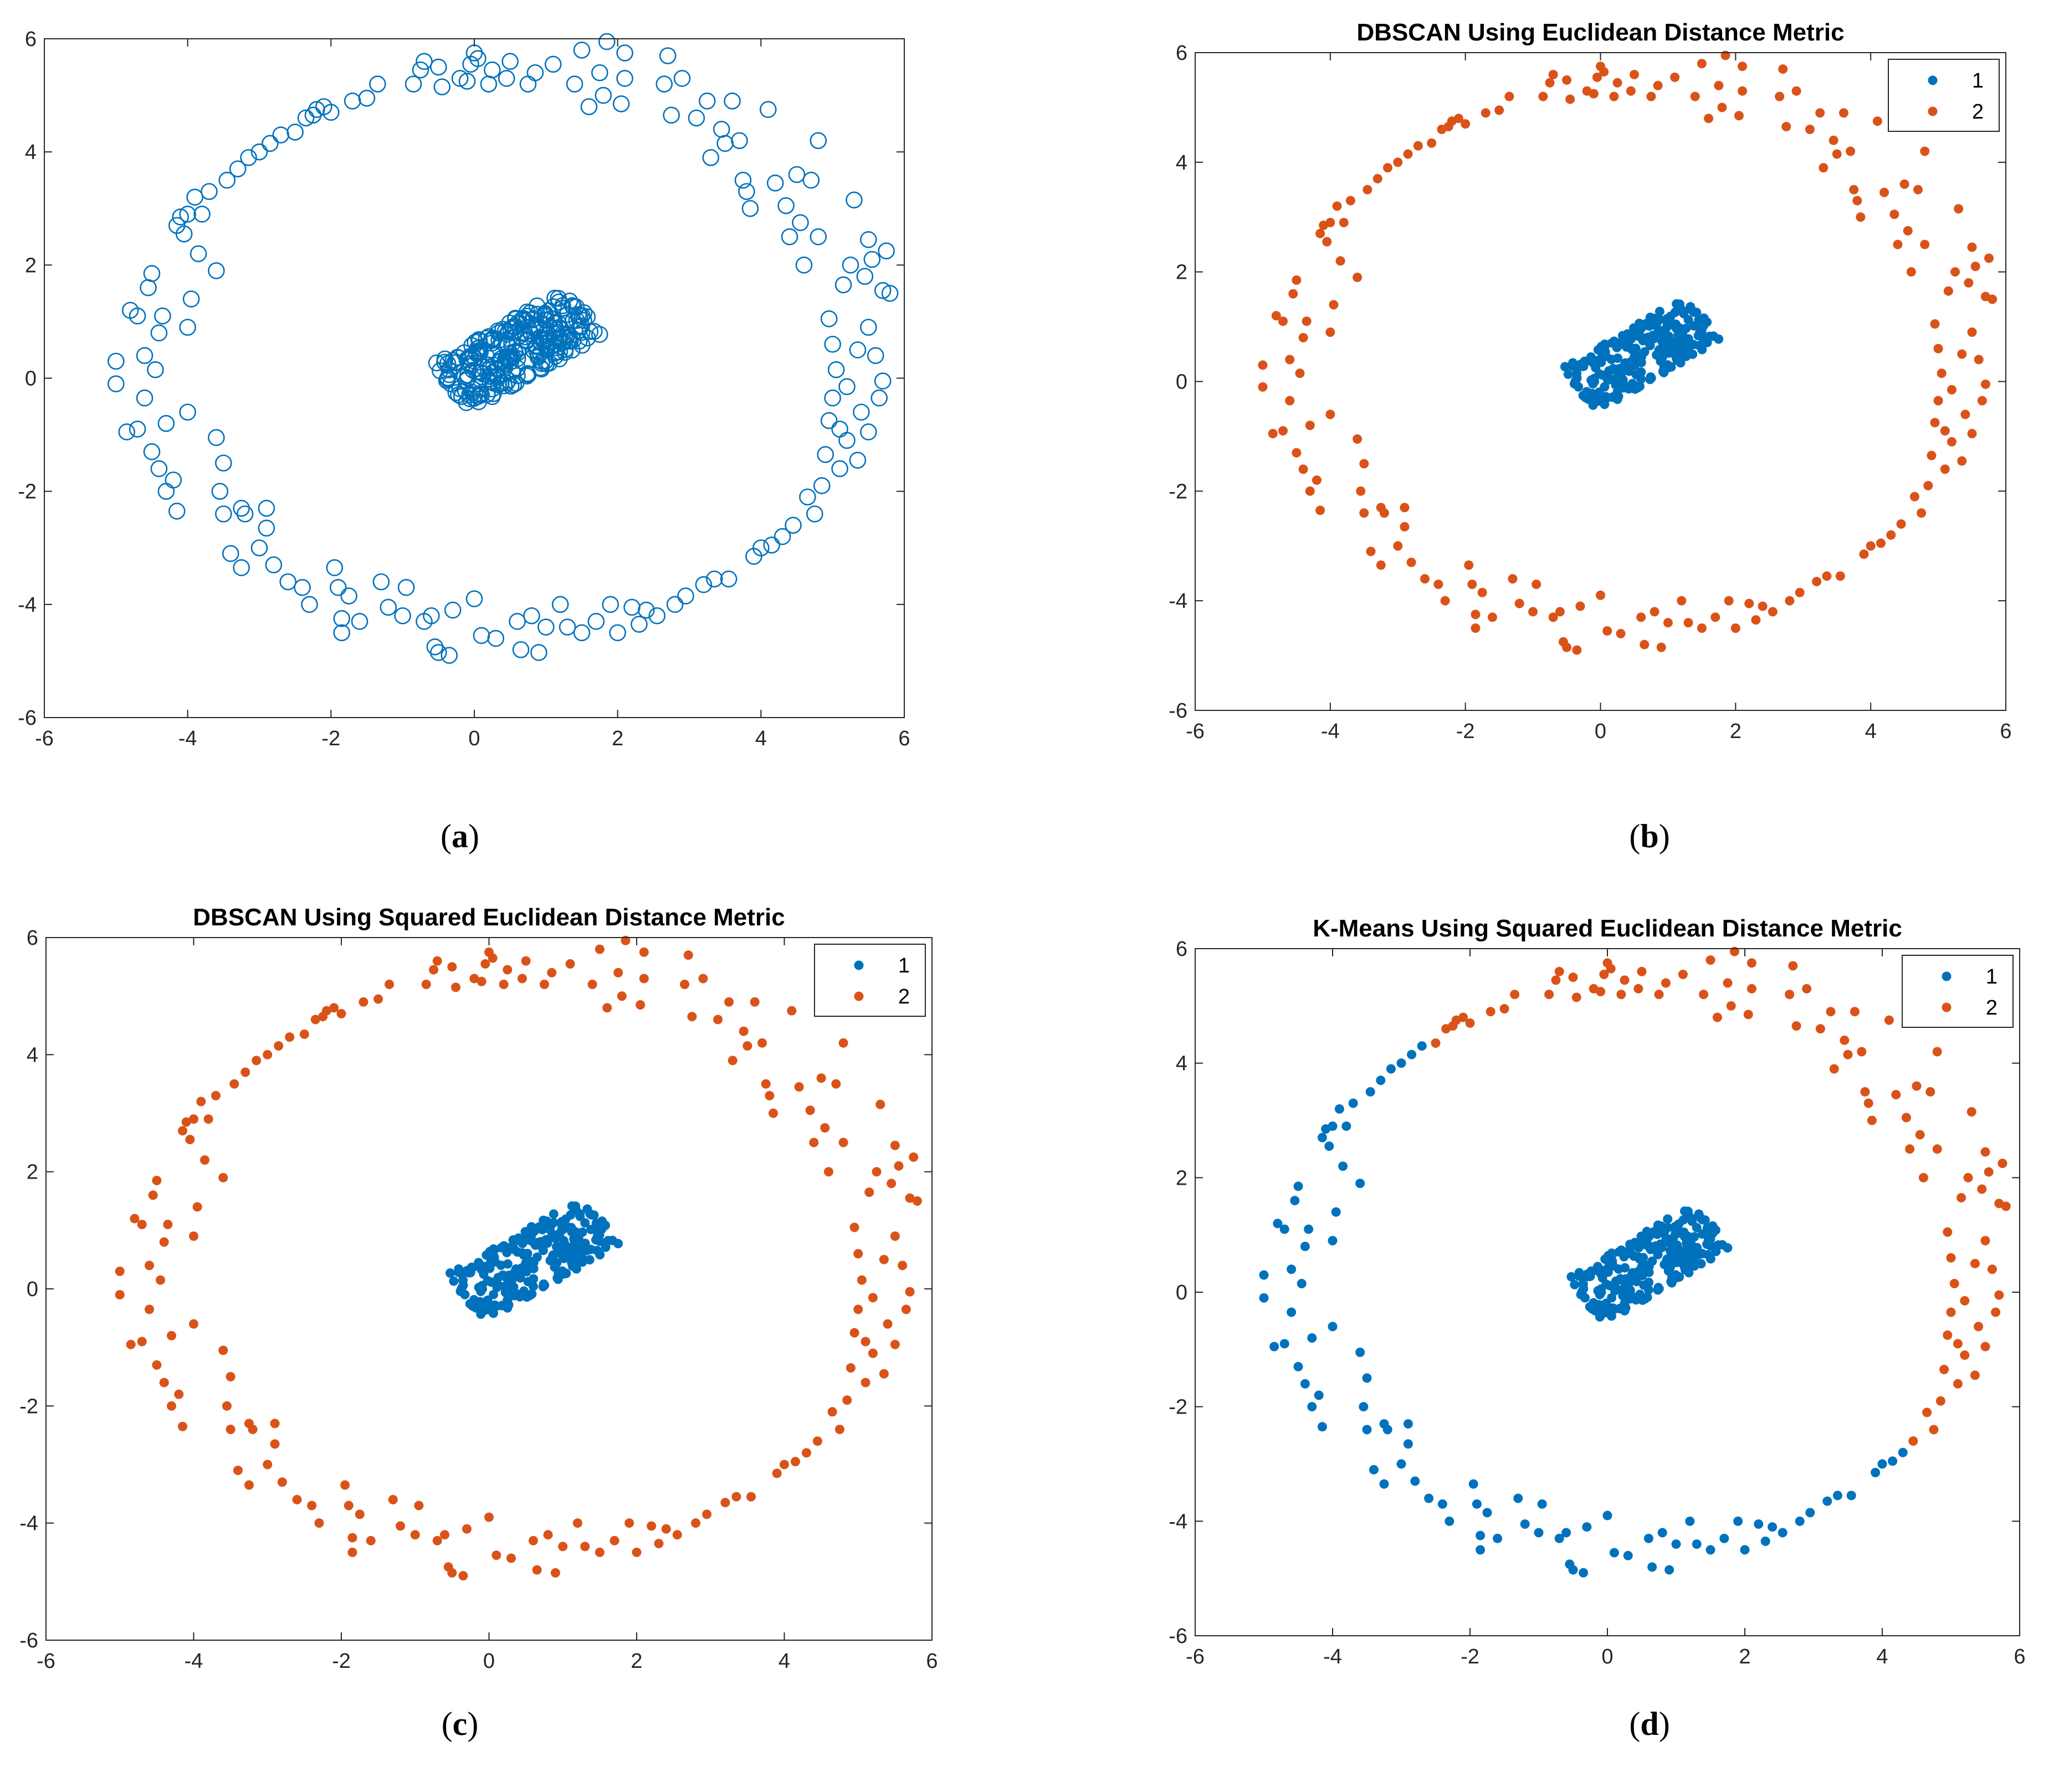  Describe the element at coordinates (2019, 1656) in the screenshot. I see `x-tick-label: 6` at that location.